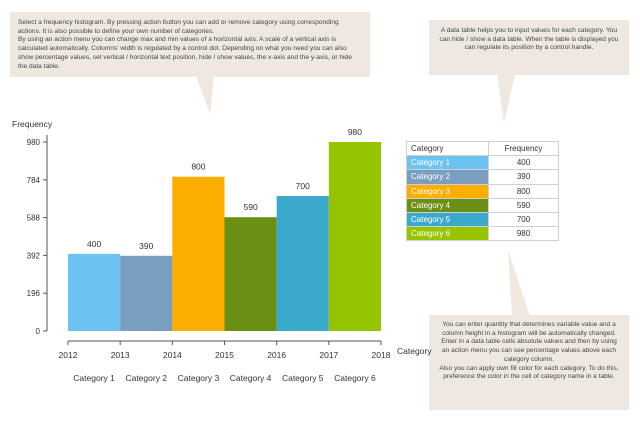 The height and width of the screenshot is (424, 640). Describe the element at coordinates (447, 219) in the screenshot. I see `table-cell-category: Category 5` at that location.